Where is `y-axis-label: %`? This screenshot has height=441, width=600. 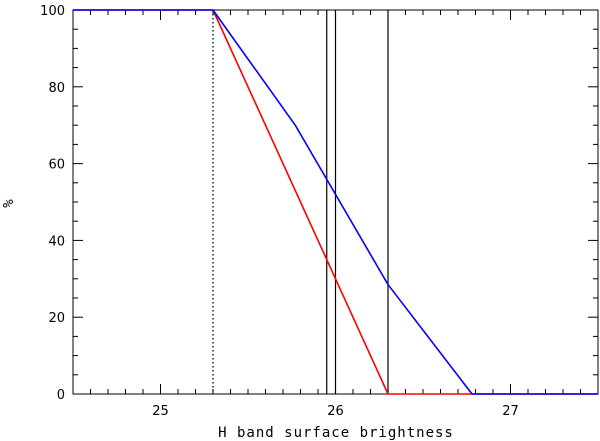 y-axis-label: % is located at coordinates (9, 202).